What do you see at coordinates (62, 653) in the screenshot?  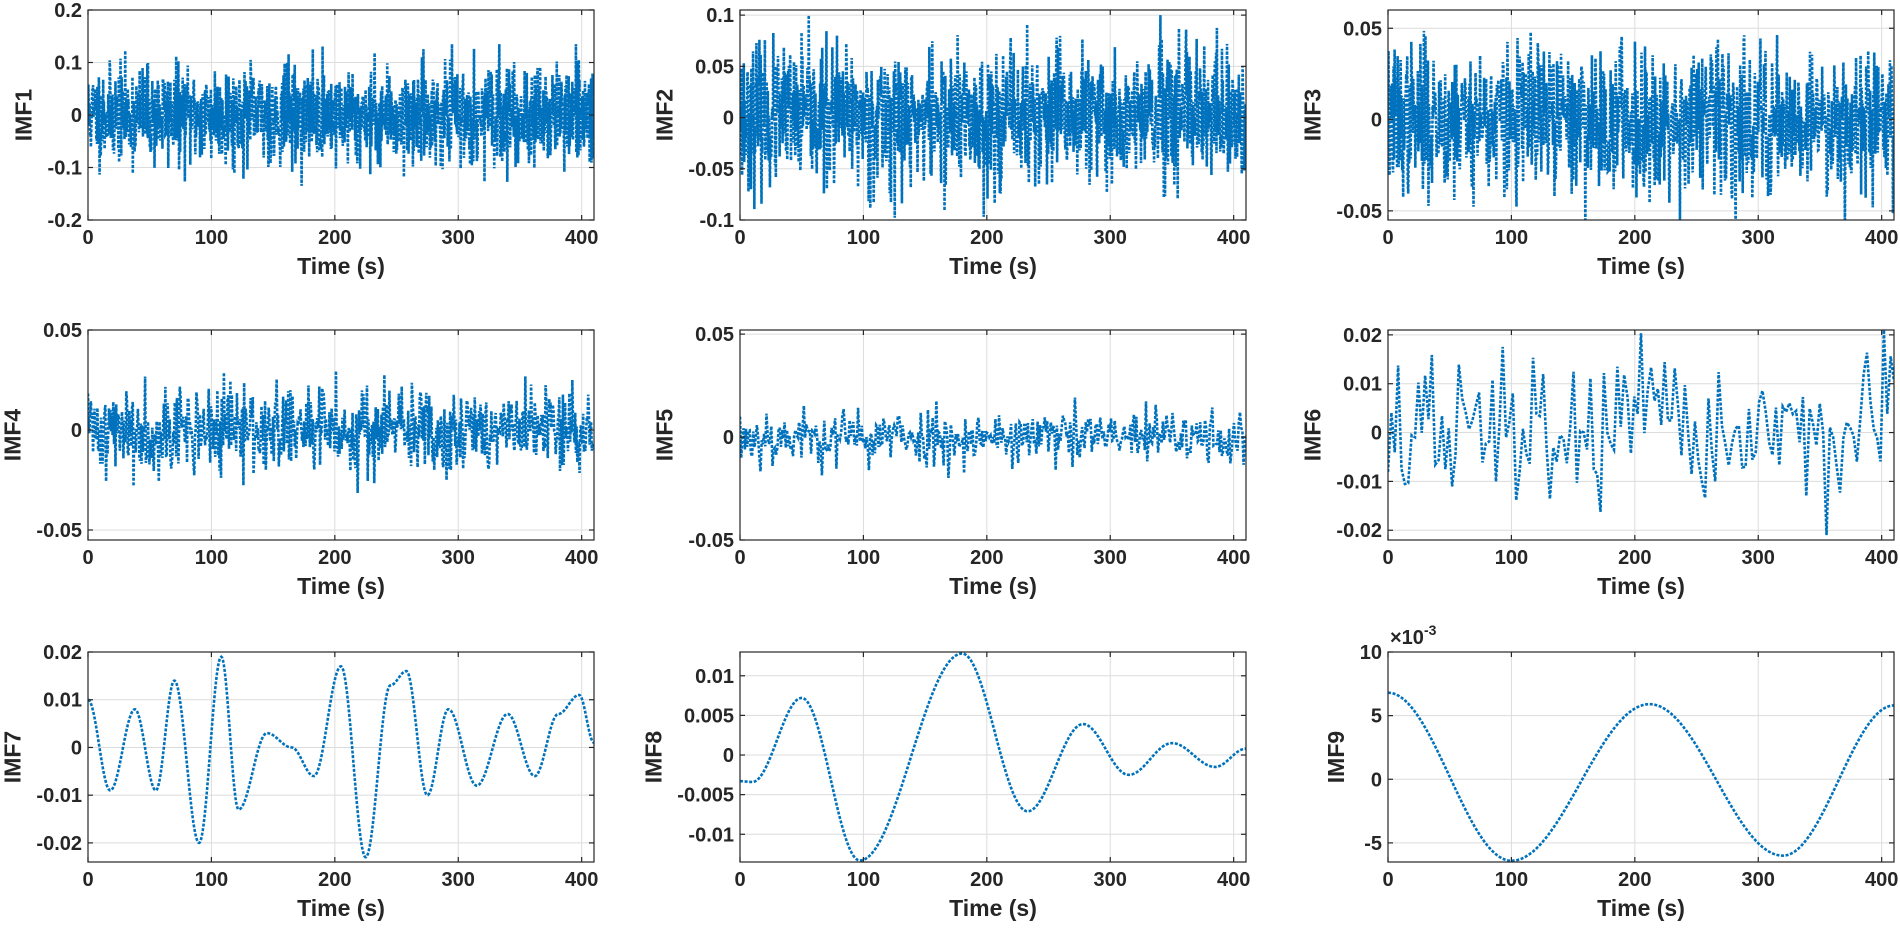 I see `y-tick-label: 0.02` at bounding box center [62, 653].